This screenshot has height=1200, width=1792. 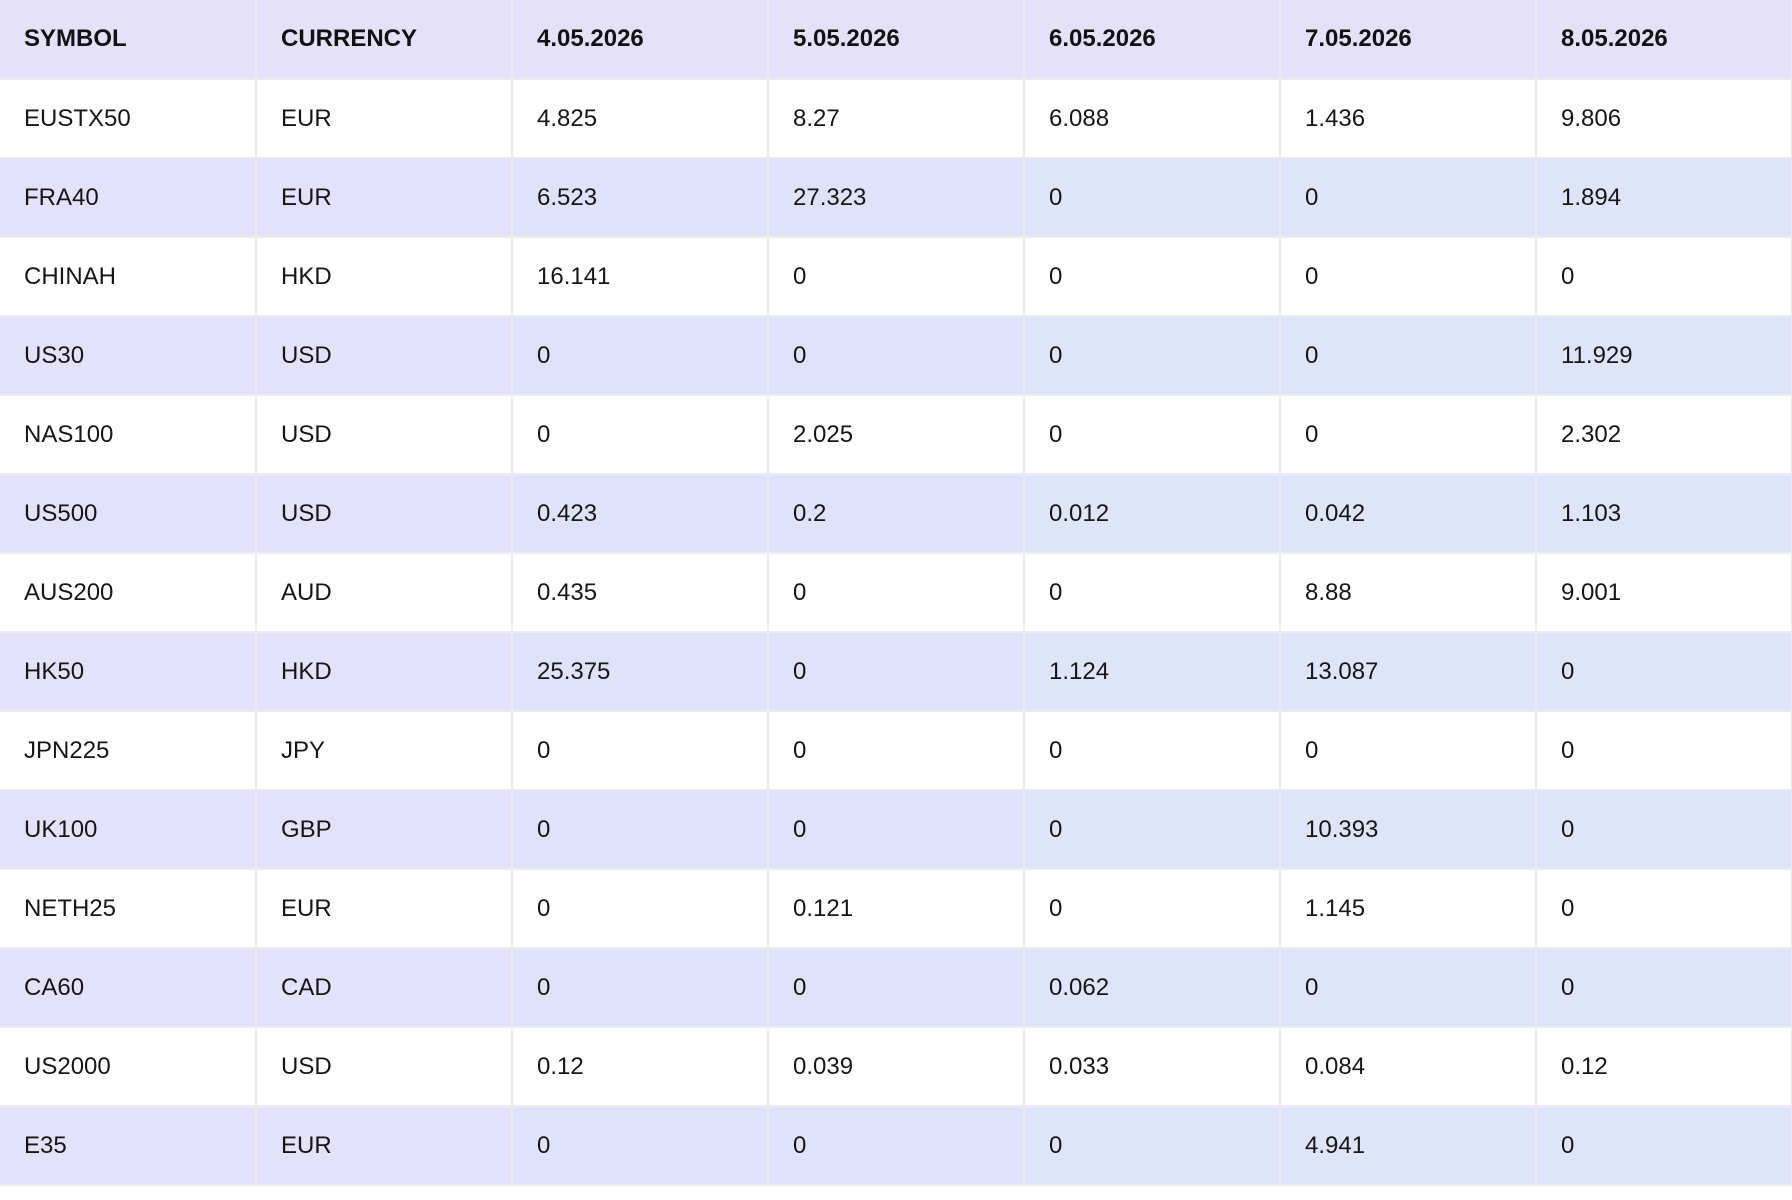 I want to click on cell-value: 0.039, so click(x=896, y=1067).